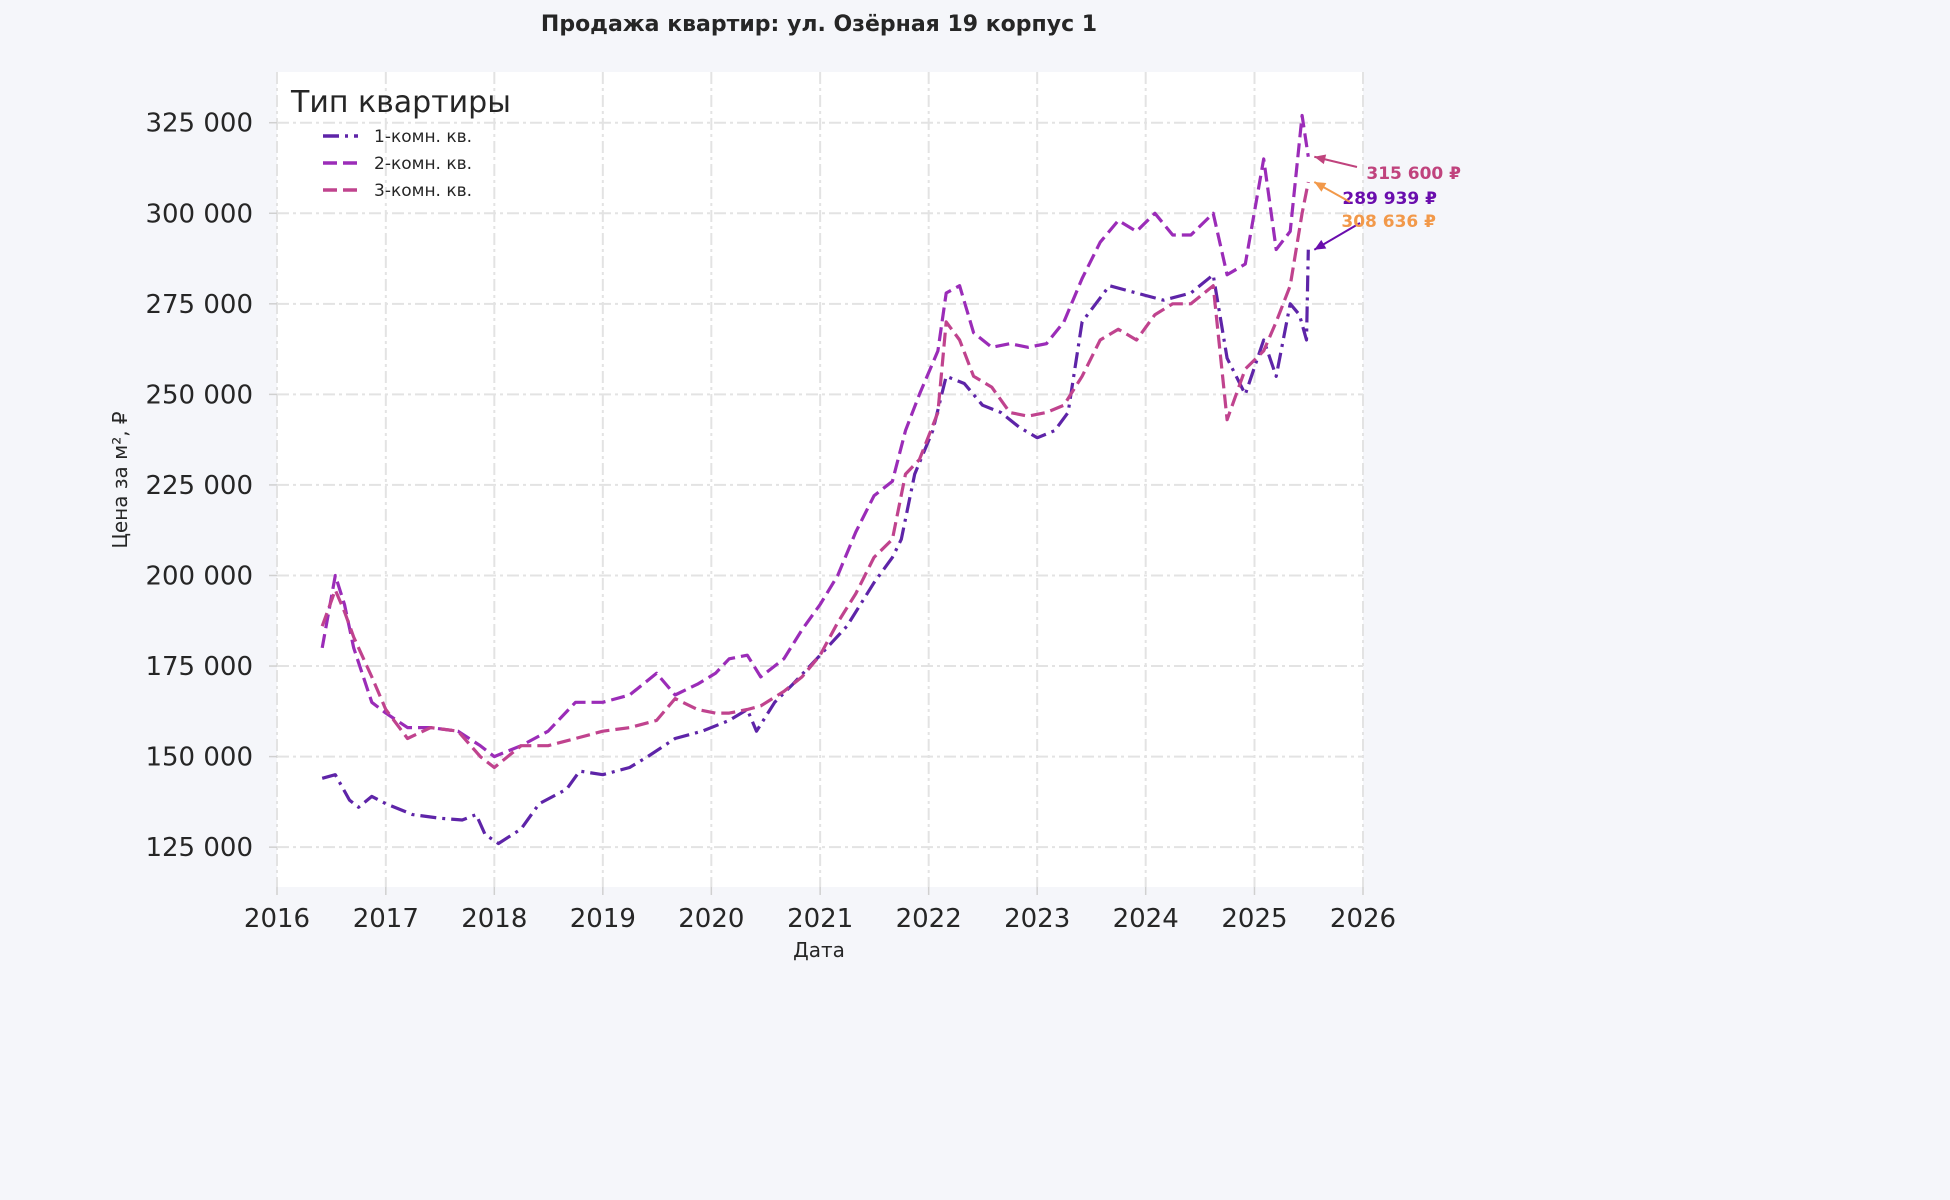 This screenshot has width=1950, height=1200. I want to click on x-tick-label: 2020, so click(711, 919).